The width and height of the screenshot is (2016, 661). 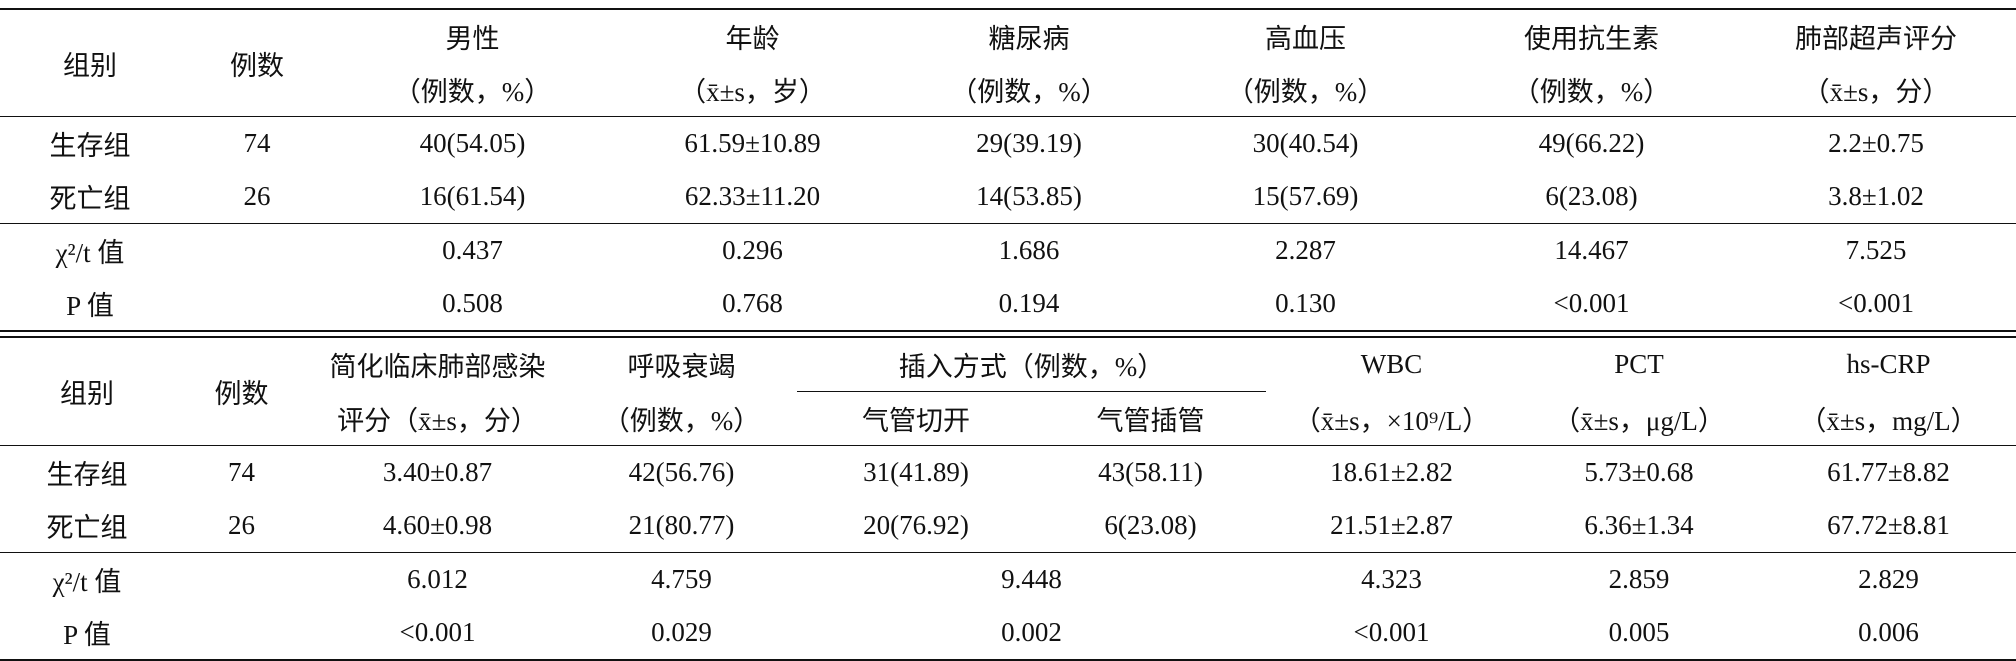 What do you see at coordinates (681, 579) in the screenshot?
I see `table-cell: 4.759` at bounding box center [681, 579].